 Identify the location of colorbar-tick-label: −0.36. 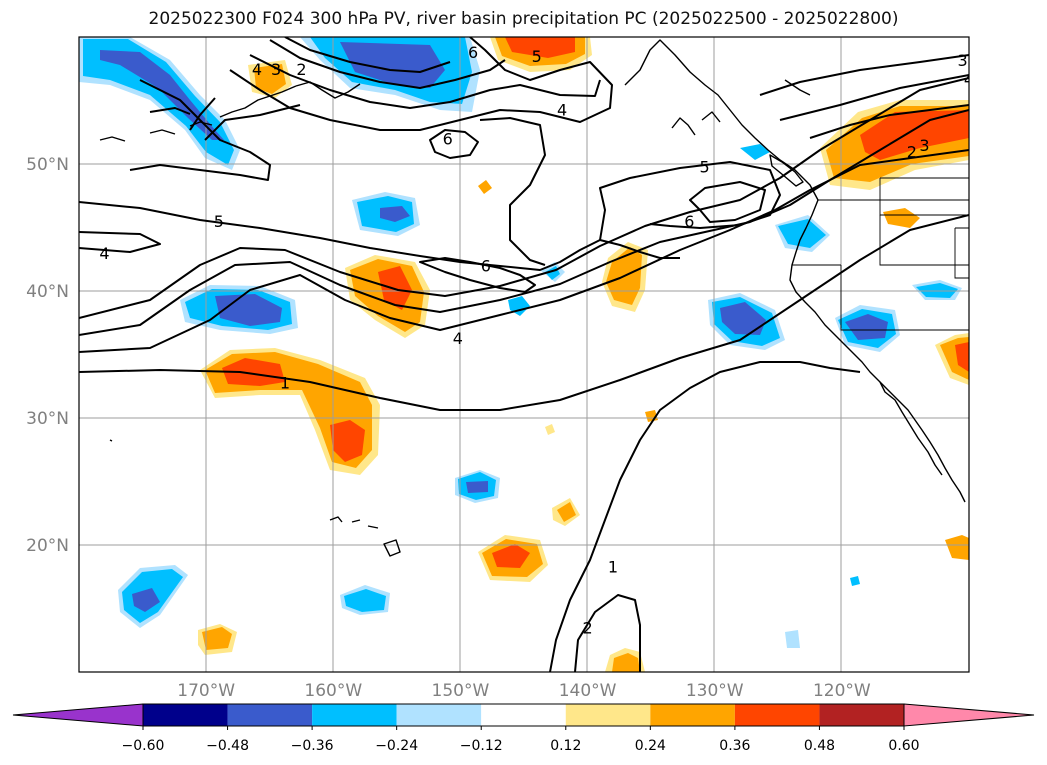
(312, 746).